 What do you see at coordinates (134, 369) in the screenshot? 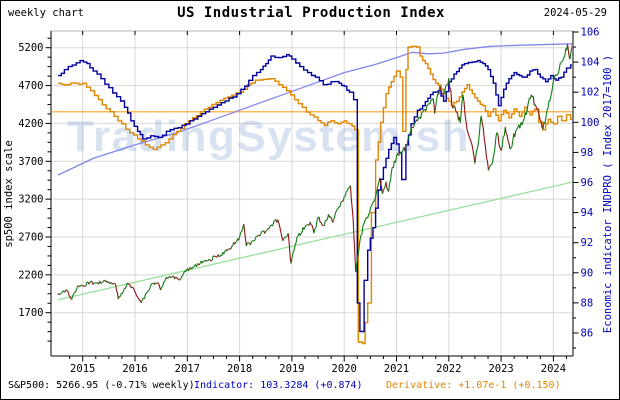
I see `svg-text: 2016` at bounding box center [134, 369].